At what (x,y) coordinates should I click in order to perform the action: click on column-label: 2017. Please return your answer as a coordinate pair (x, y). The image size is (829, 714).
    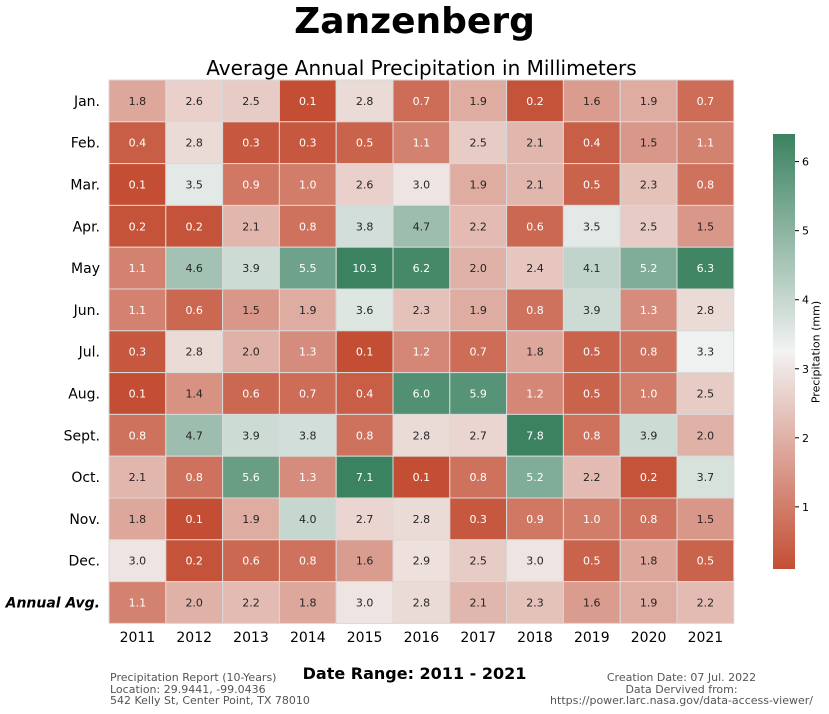
    Looking at the image, I should click on (478, 638).